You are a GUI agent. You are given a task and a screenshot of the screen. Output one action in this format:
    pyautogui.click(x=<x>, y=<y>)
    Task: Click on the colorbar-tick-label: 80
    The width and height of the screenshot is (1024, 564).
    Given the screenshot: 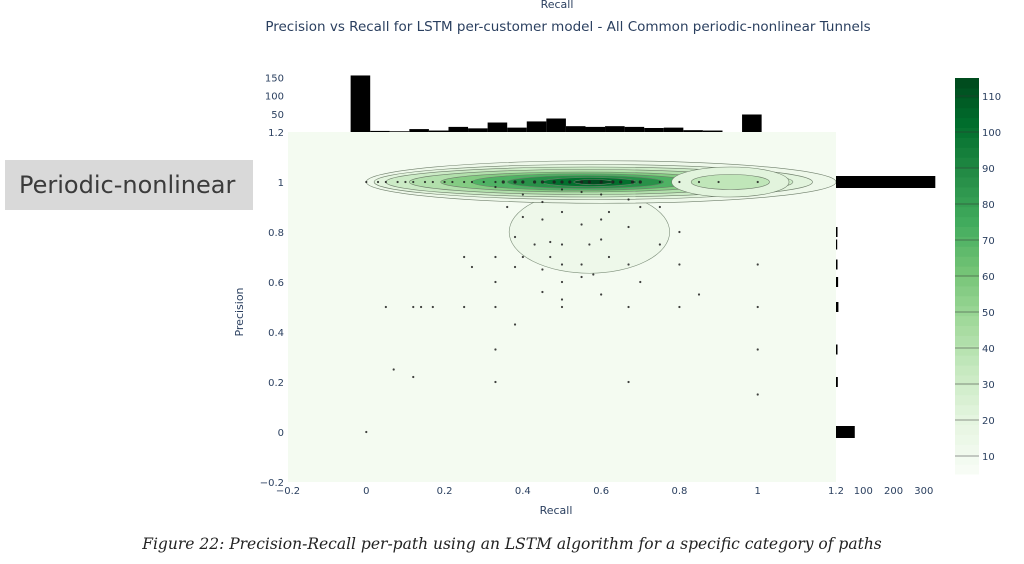 What is the action you would take?
    pyautogui.click(x=988, y=205)
    